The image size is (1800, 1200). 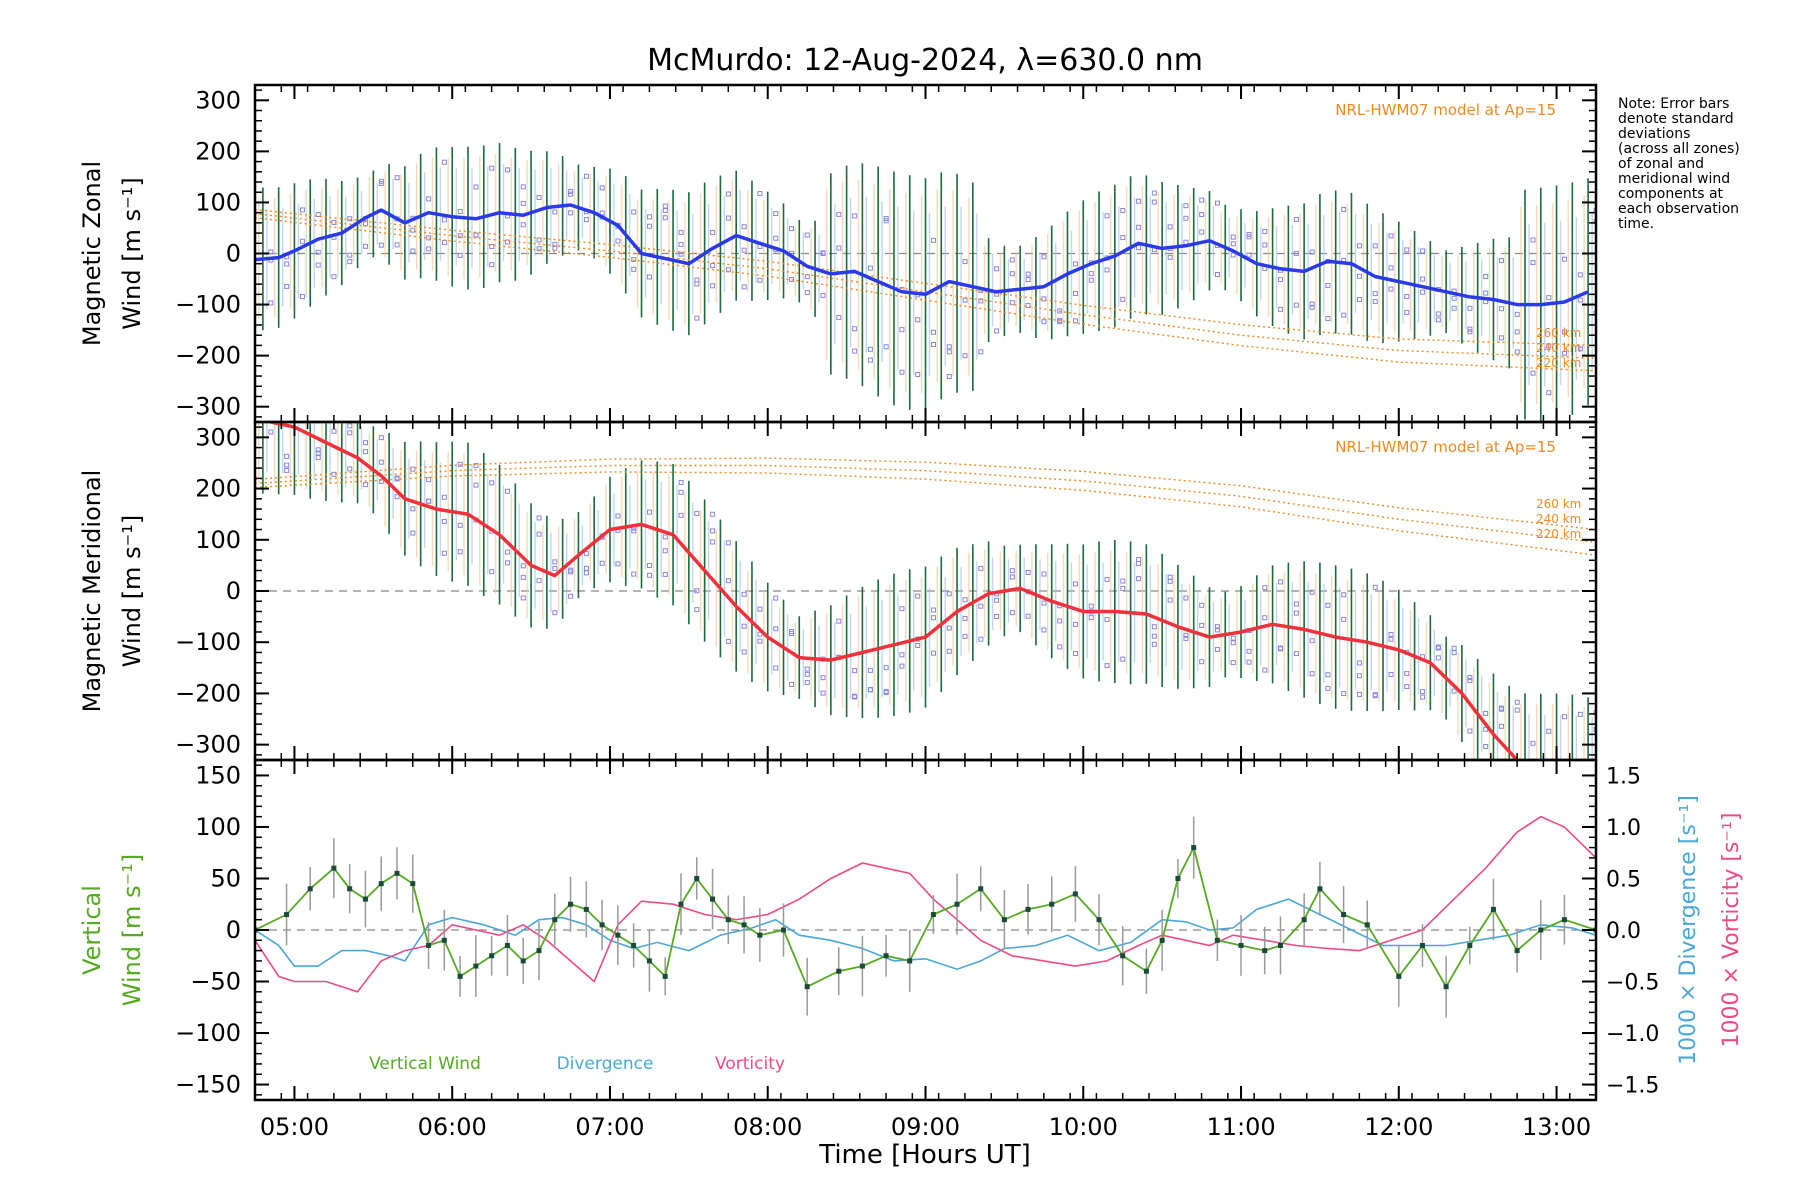 I want to click on x-tick-label: 08:00, so click(x=767, y=1127).